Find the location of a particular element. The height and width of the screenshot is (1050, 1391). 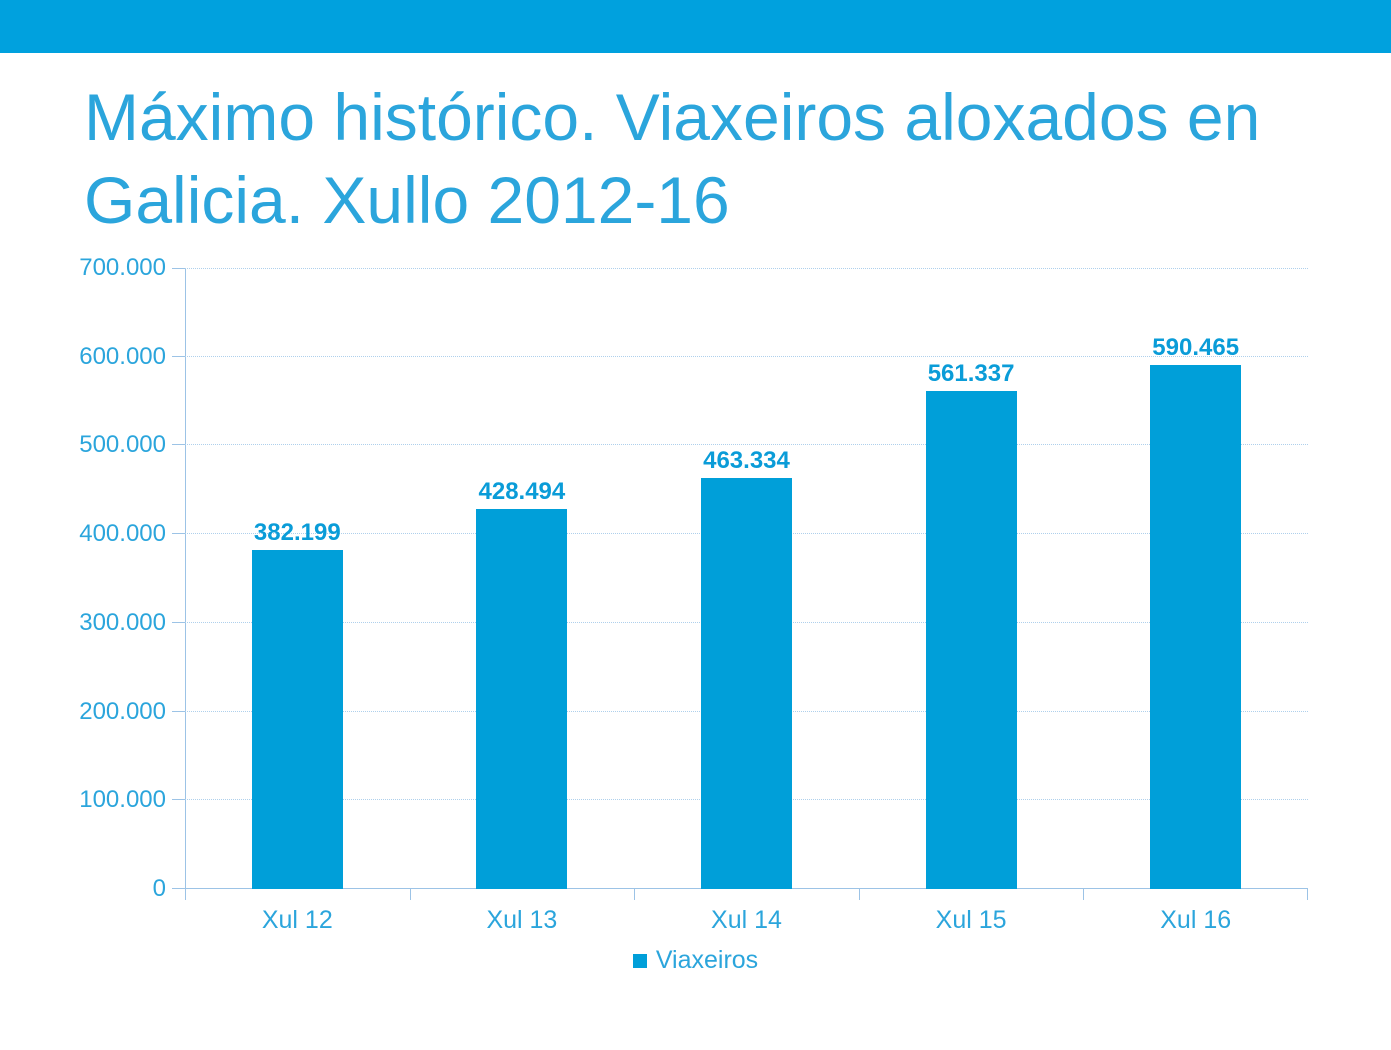

data-label-xul-16: 590.465 is located at coordinates (1196, 348).